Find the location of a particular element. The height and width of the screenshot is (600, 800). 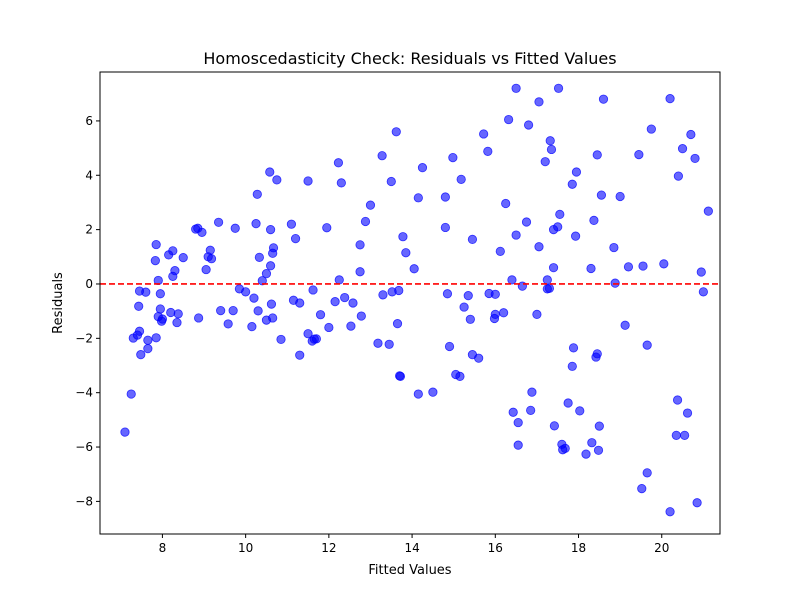

x-axis-ticks: 8 10 12 14 16 18 20 is located at coordinates (414, 544).